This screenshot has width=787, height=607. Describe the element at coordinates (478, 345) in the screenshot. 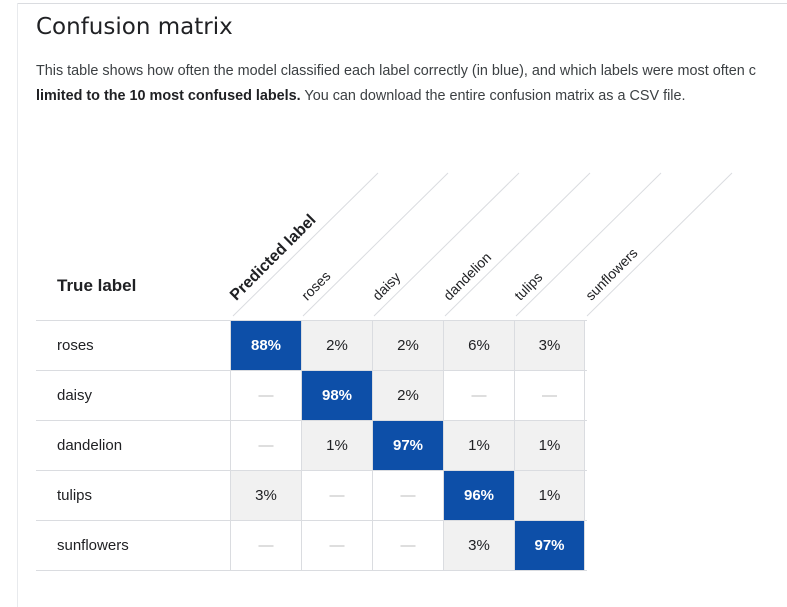

I see `matrix-cell: 6%` at that location.